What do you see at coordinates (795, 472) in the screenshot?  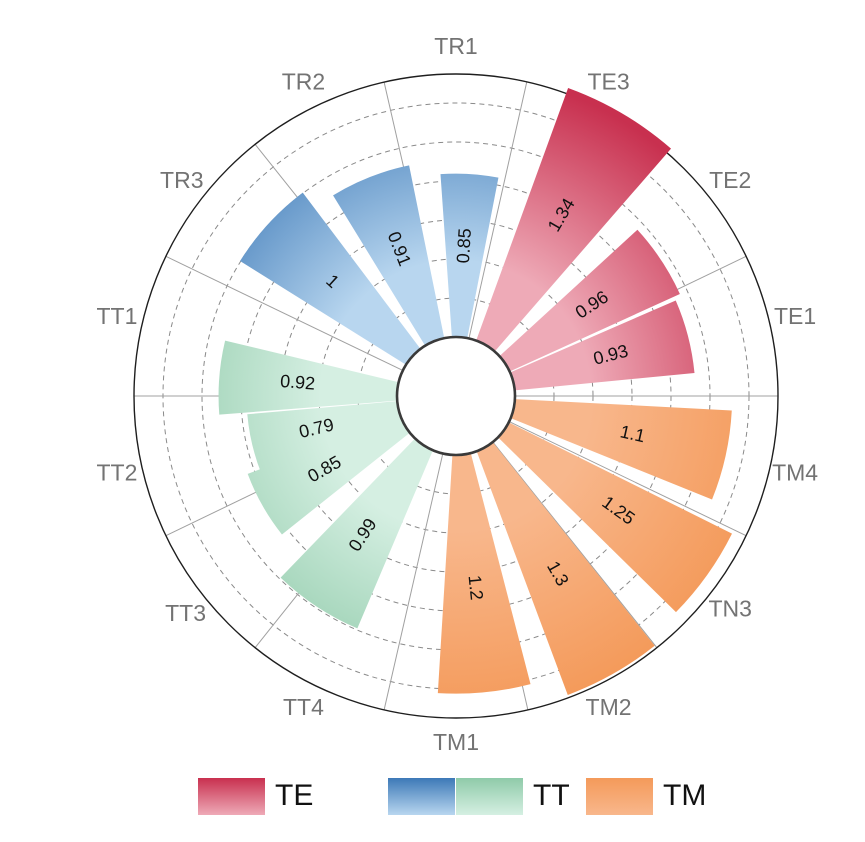 I see `category-label-tm4: TM4` at bounding box center [795, 472].